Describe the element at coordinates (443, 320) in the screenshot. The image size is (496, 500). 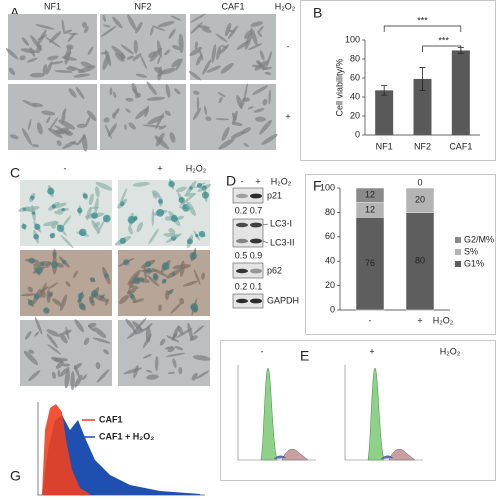
I see `x-axis-label: H₂O₂` at that location.